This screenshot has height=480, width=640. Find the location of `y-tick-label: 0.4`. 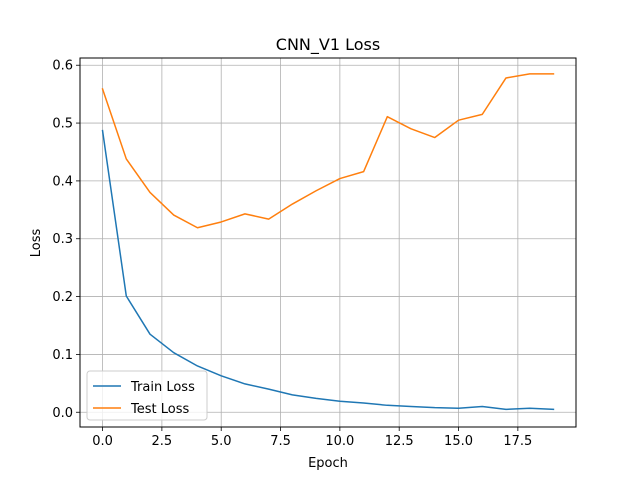

y-tick-label: 0.4 is located at coordinates (62, 181).